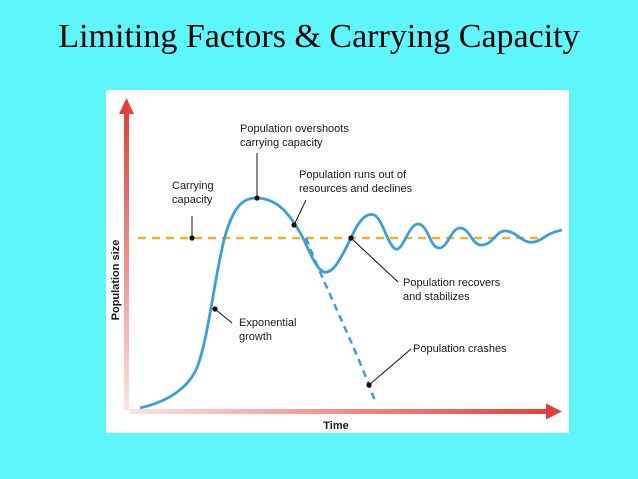 This screenshot has height=479, width=638. Describe the element at coordinates (374, 260) in the screenshot. I see `leader-recovers` at that location.